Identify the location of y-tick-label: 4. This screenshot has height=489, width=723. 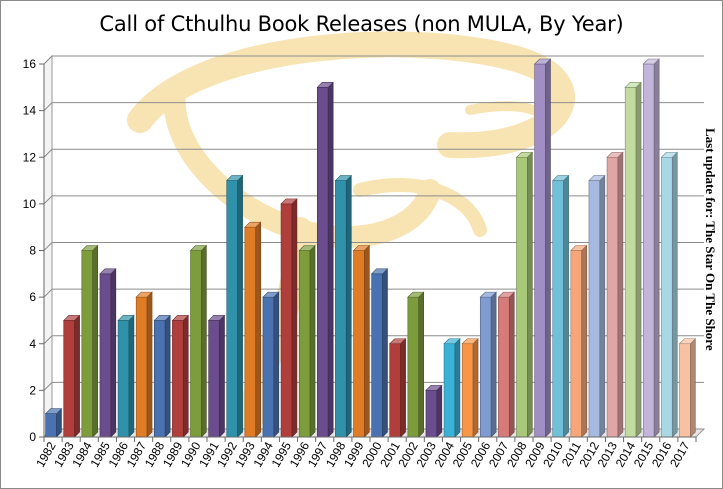
(32, 344).